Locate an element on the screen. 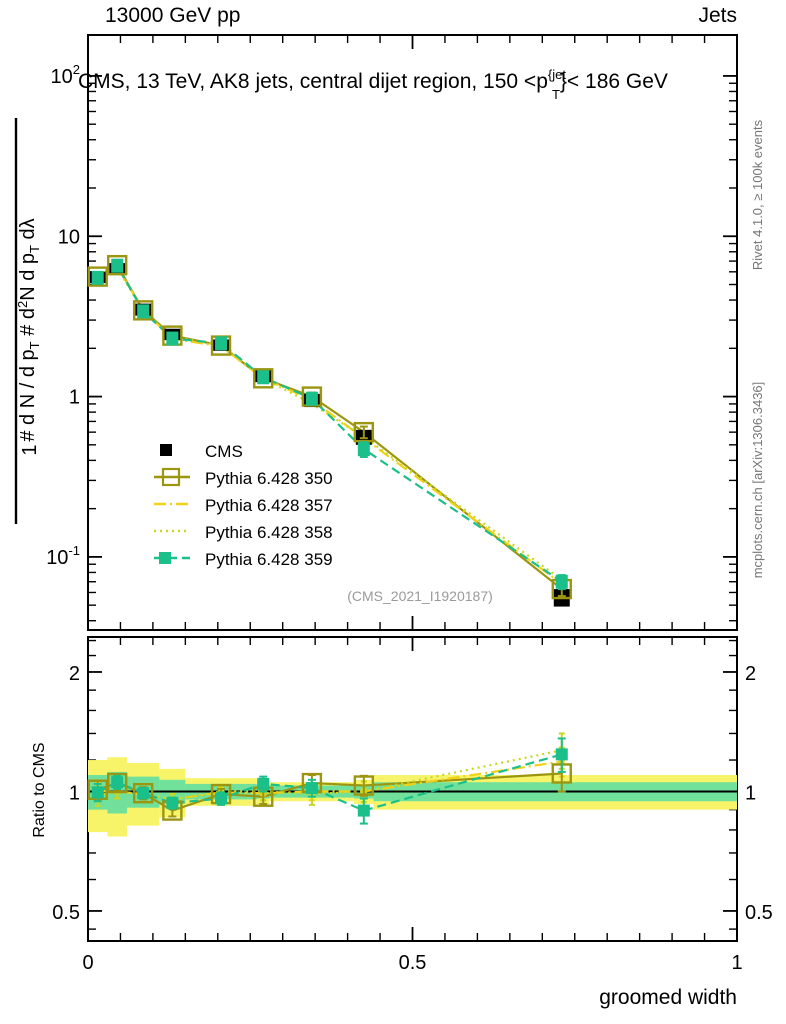  legend-marker-icon is located at coordinates (166, 450).